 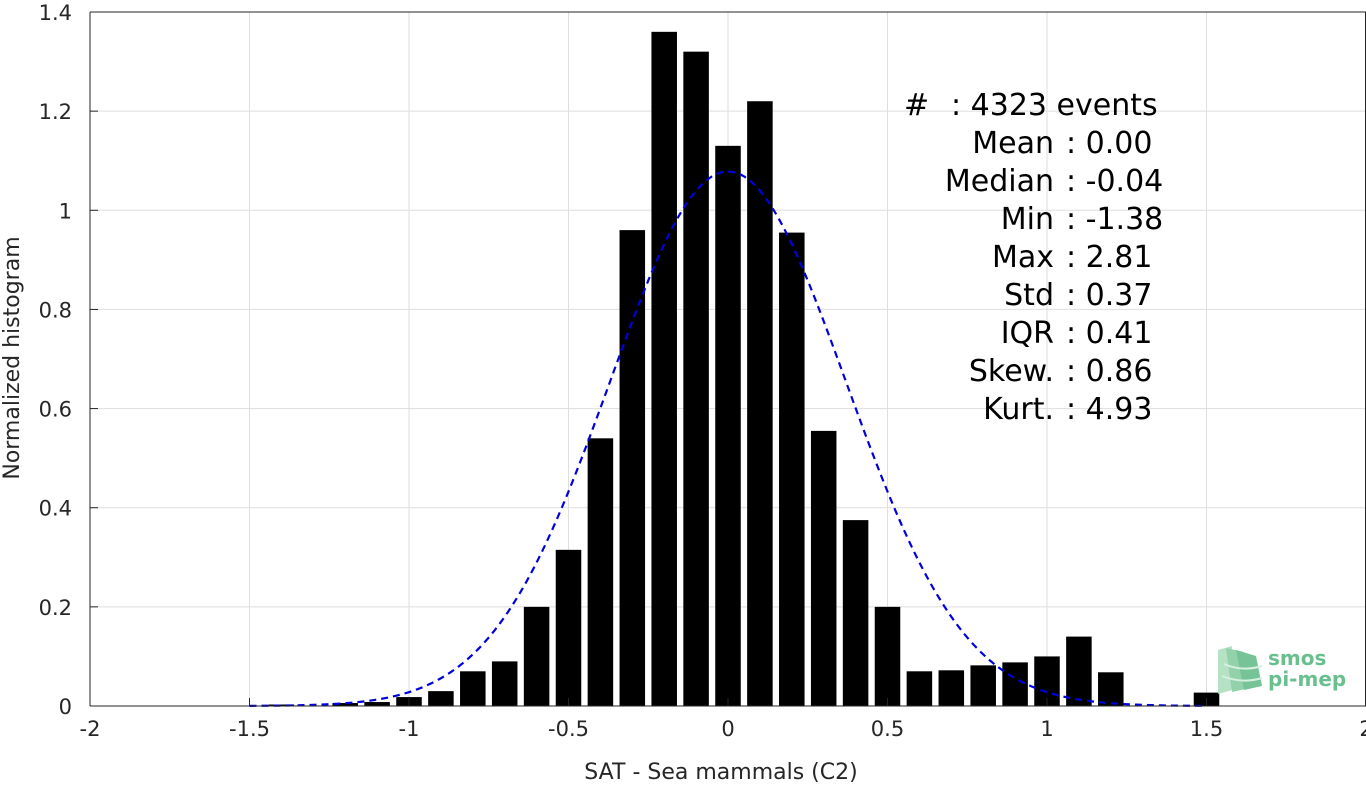 What do you see at coordinates (55, 509) in the screenshot?
I see `y-tick-label: 0.4` at bounding box center [55, 509].